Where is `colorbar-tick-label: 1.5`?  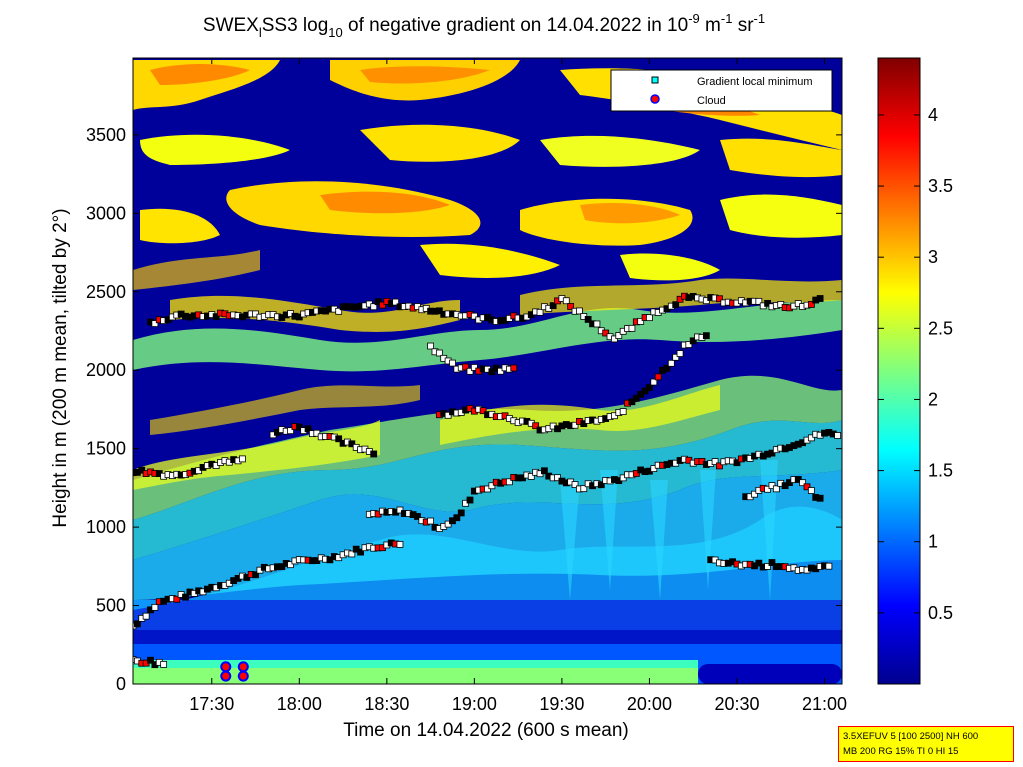 colorbar-tick-label: 1.5 is located at coordinates (940, 471).